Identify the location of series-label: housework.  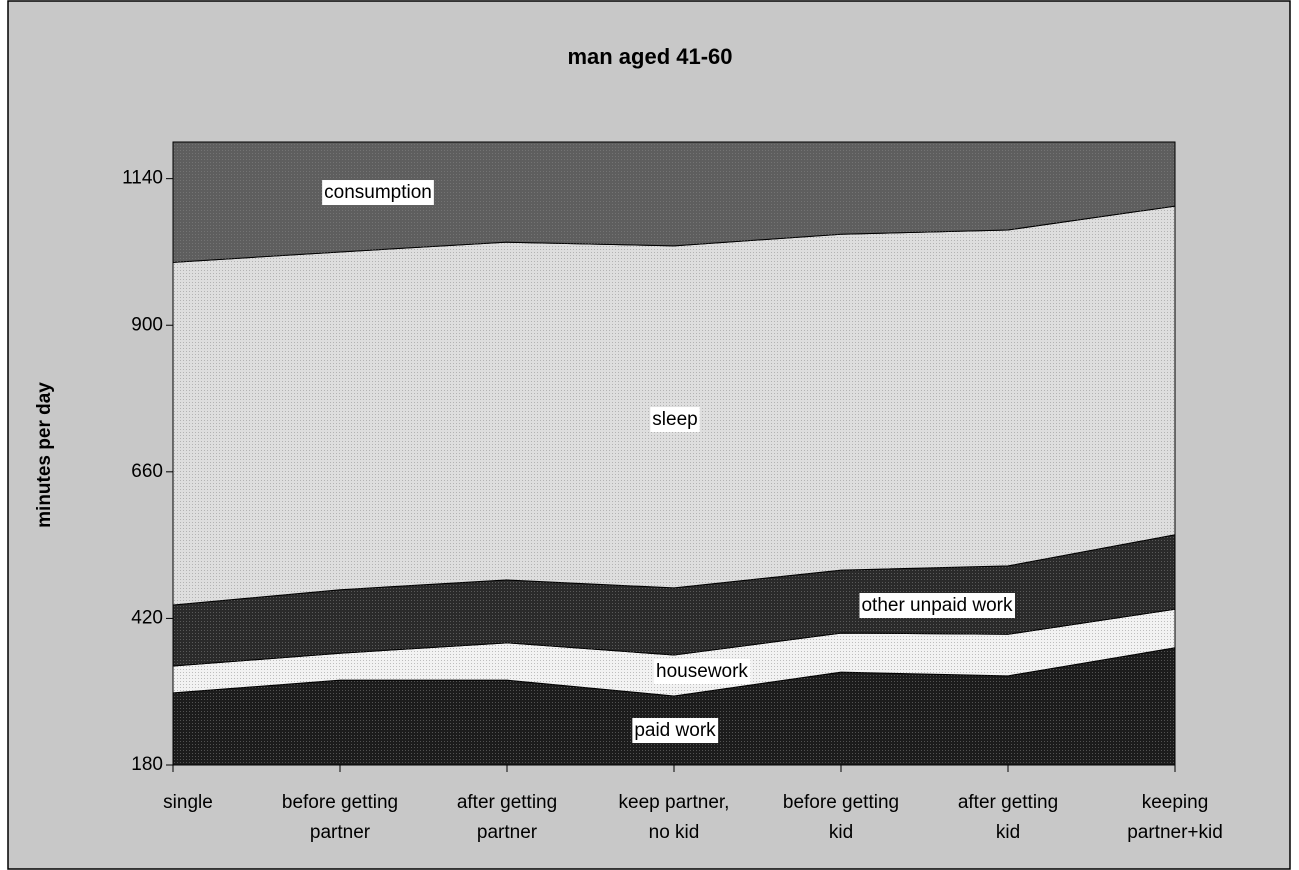
(702, 671).